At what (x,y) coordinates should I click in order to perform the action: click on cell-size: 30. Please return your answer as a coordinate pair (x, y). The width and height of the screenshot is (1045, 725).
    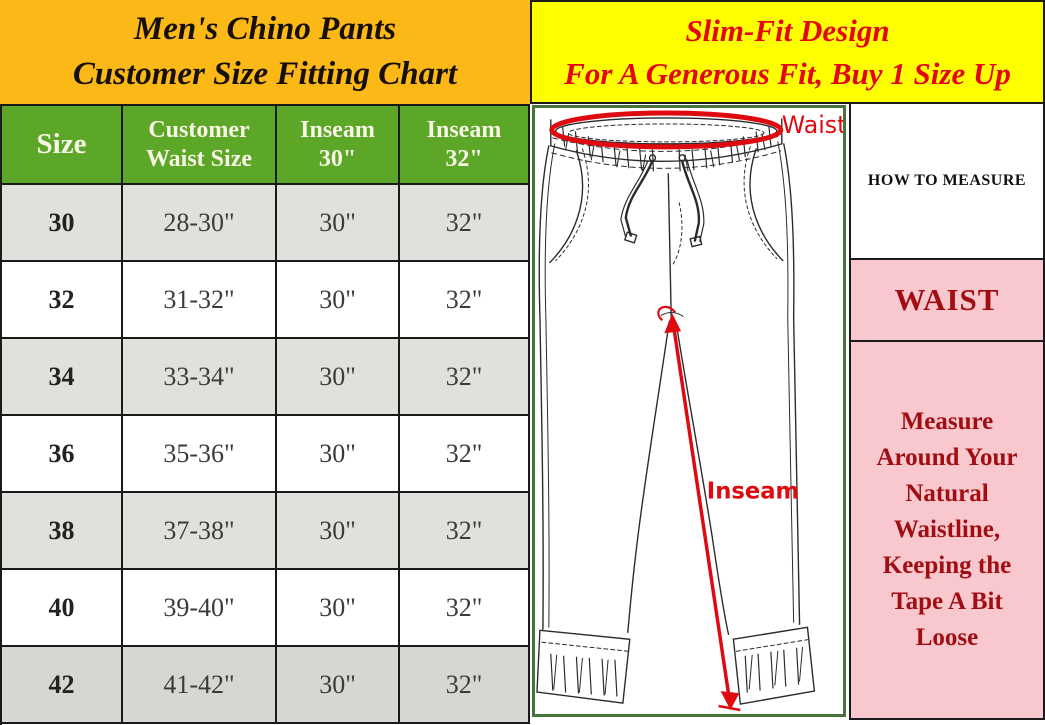
    Looking at the image, I should click on (62, 222).